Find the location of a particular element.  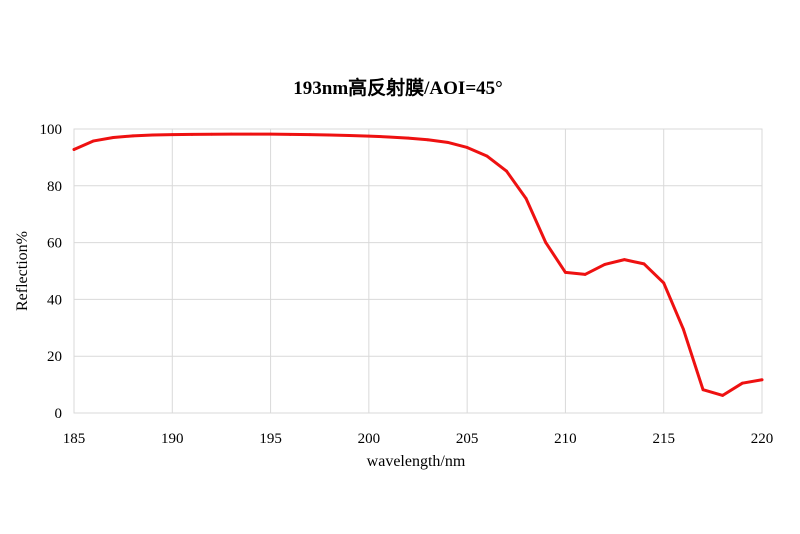

y-tick-label: 0 is located at coordinates (59, 414).